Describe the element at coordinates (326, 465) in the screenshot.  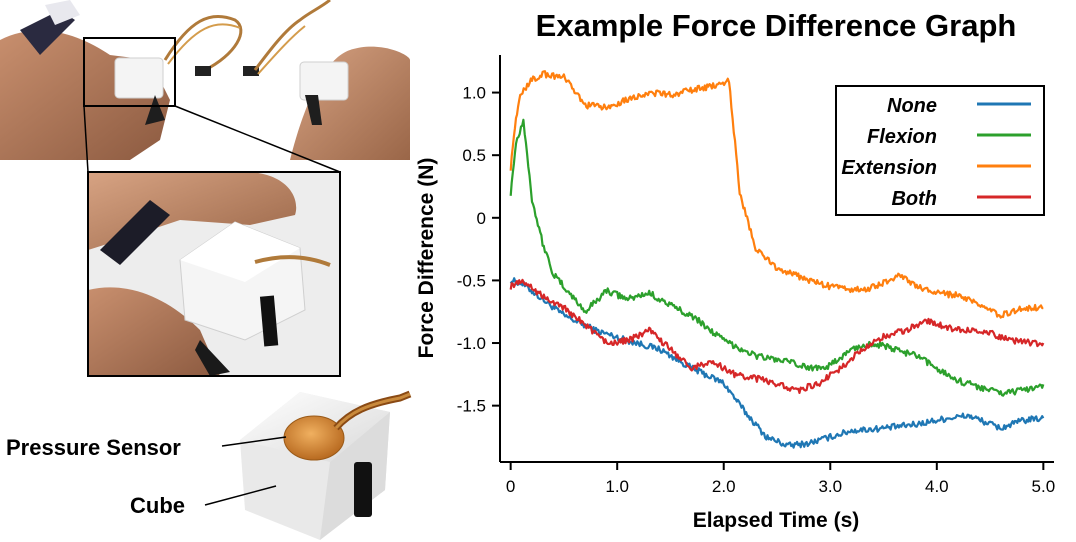
I see `cube-photo` at that location.